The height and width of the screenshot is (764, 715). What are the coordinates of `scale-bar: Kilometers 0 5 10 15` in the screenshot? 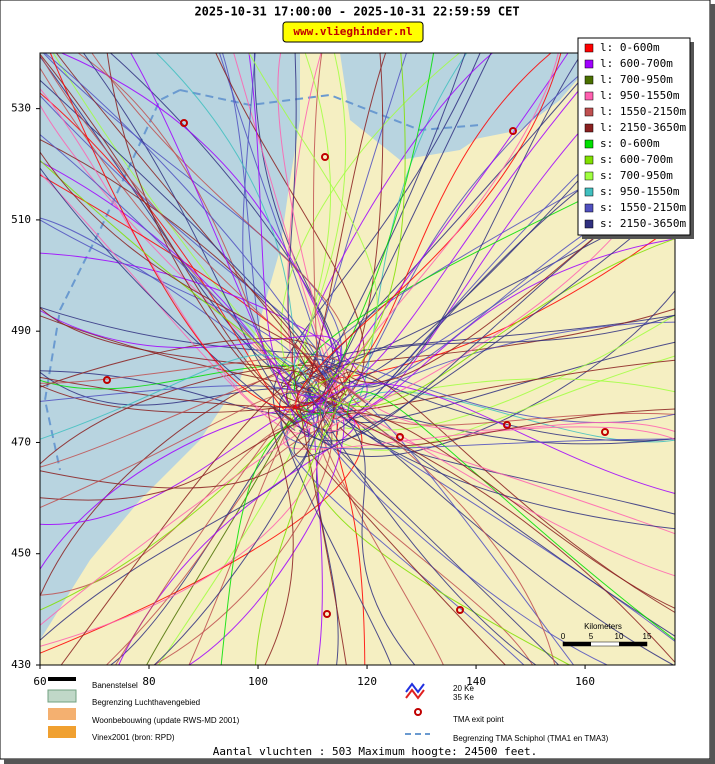 It's located at (606, 634).